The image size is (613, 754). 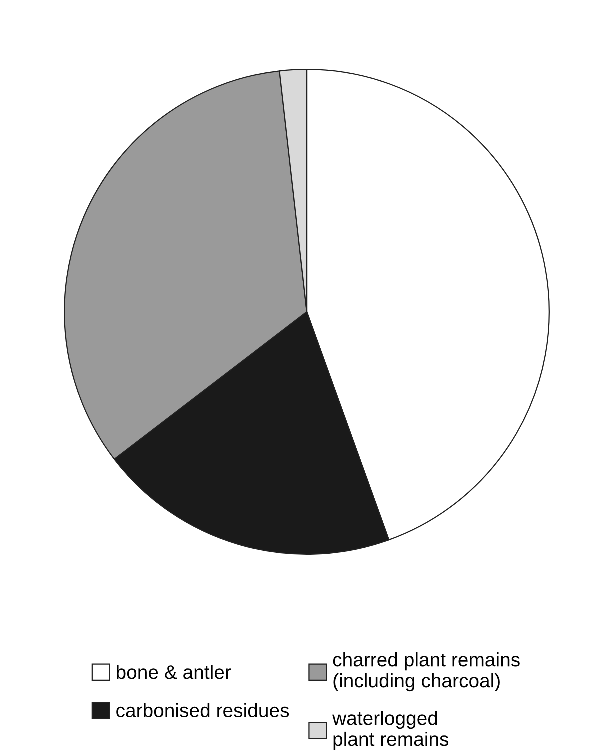 I want to click on legend-label: carbonised residues, so click(x=203, y=710).